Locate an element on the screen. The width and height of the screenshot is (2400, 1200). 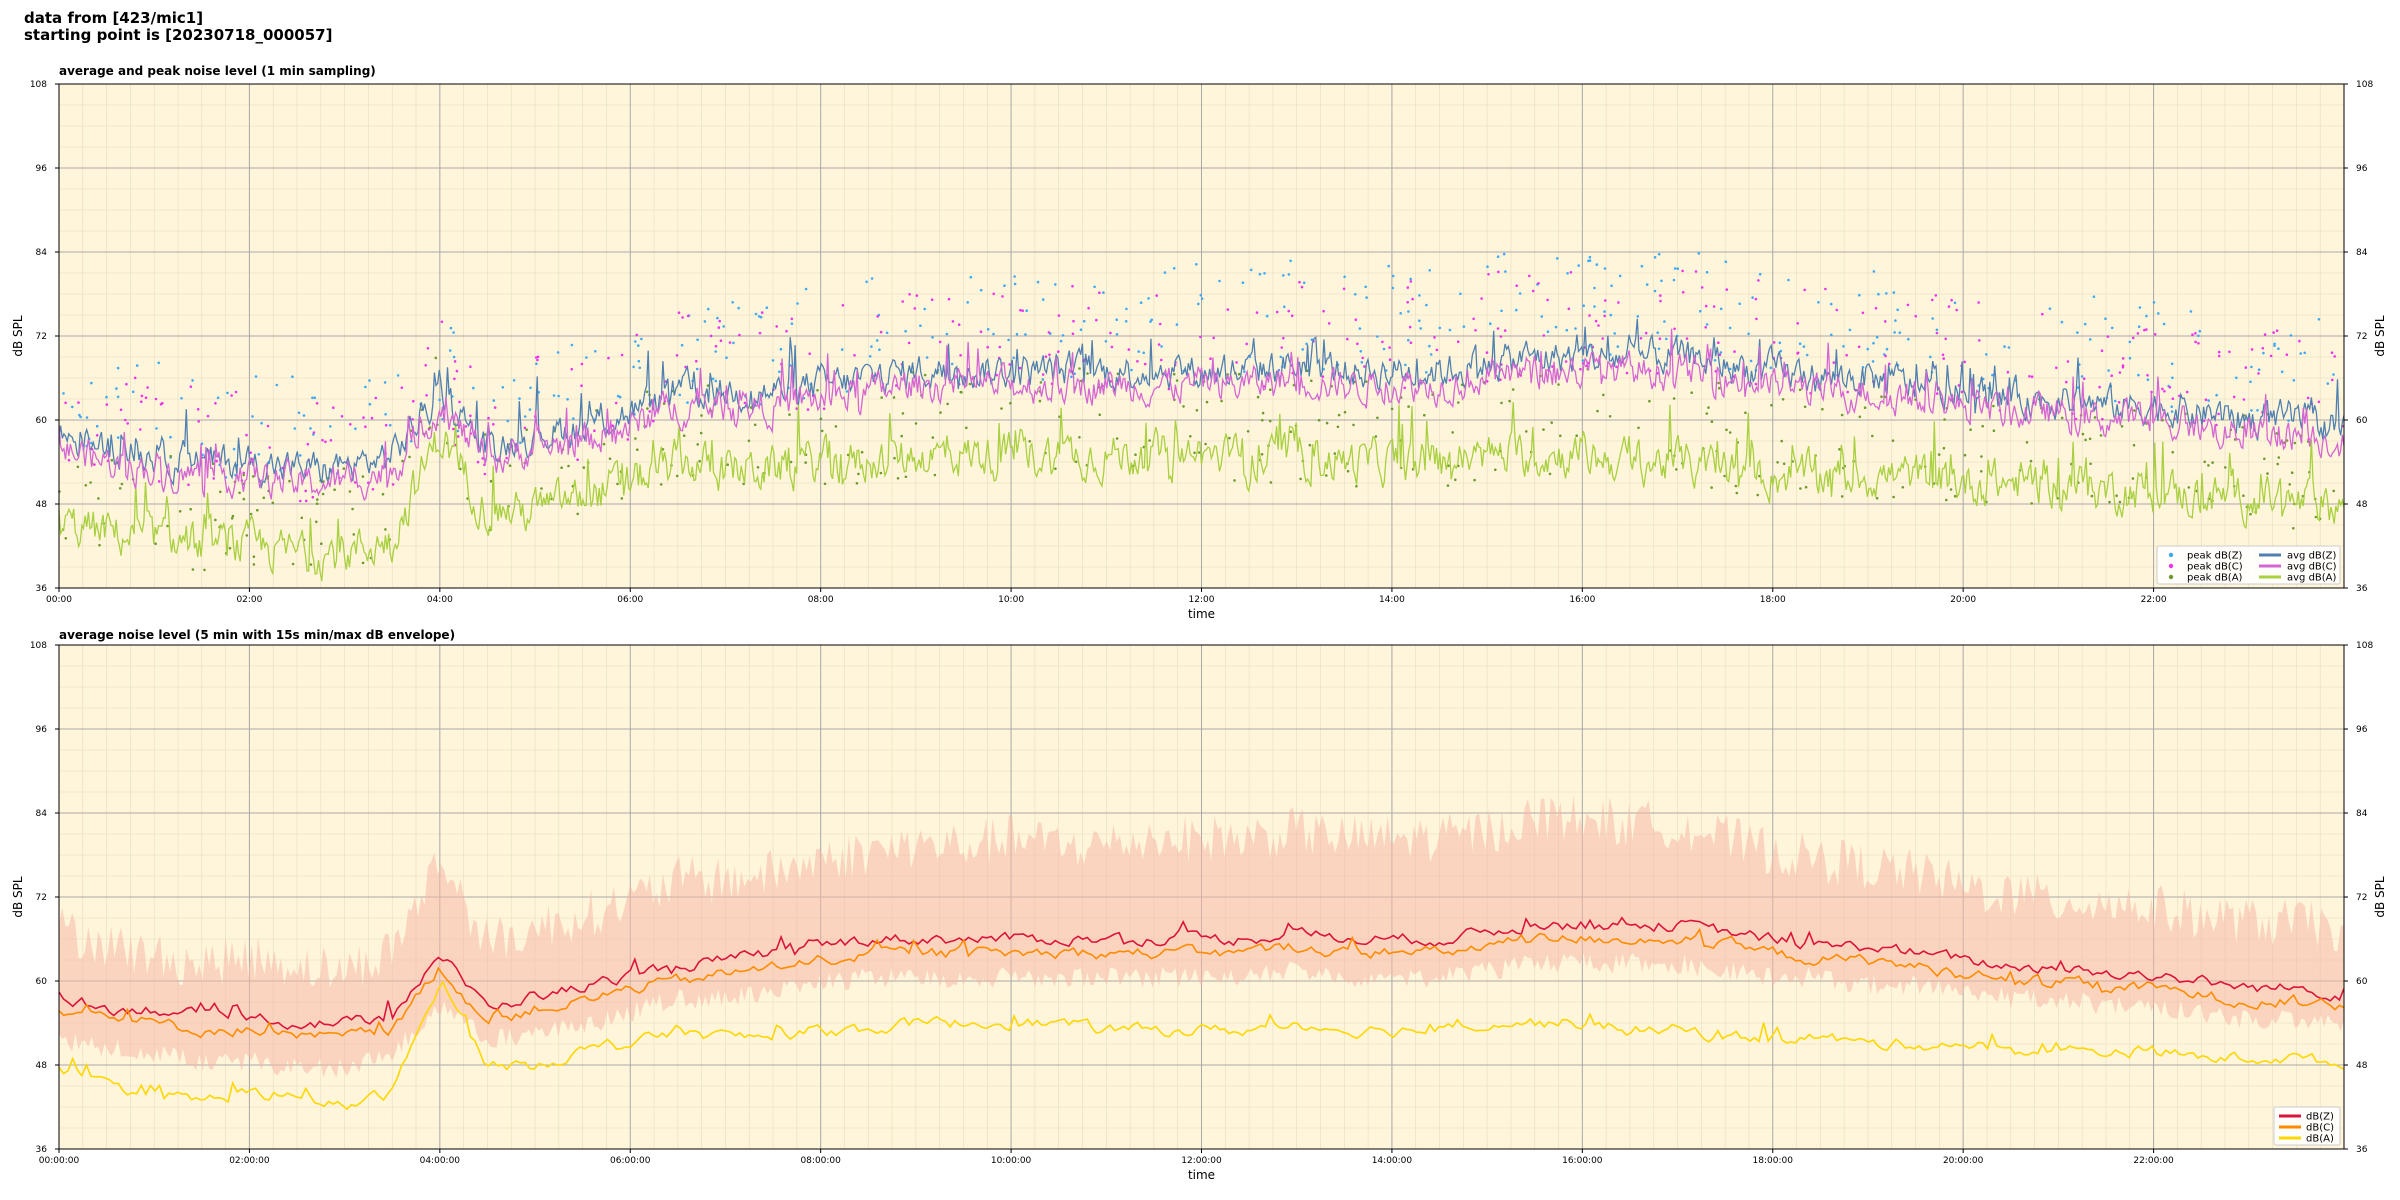
x-tick-label: 04:00:00 is located at coordinates (440, 1161).